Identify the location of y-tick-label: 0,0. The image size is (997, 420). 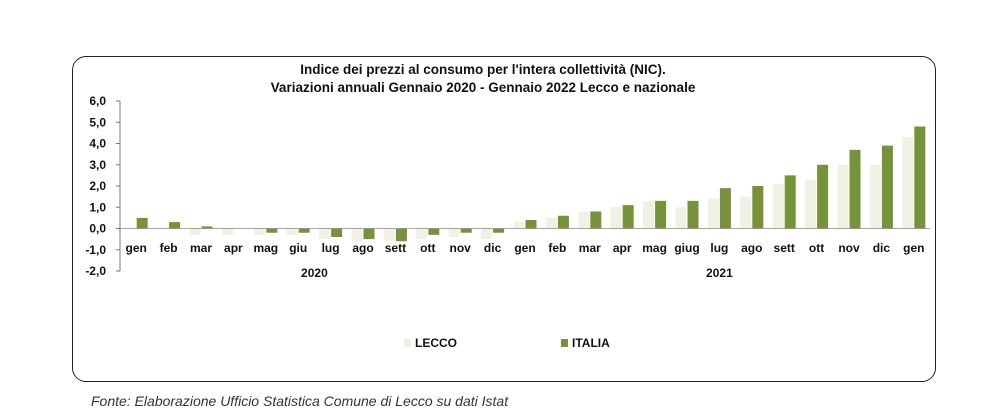
(97, 229).